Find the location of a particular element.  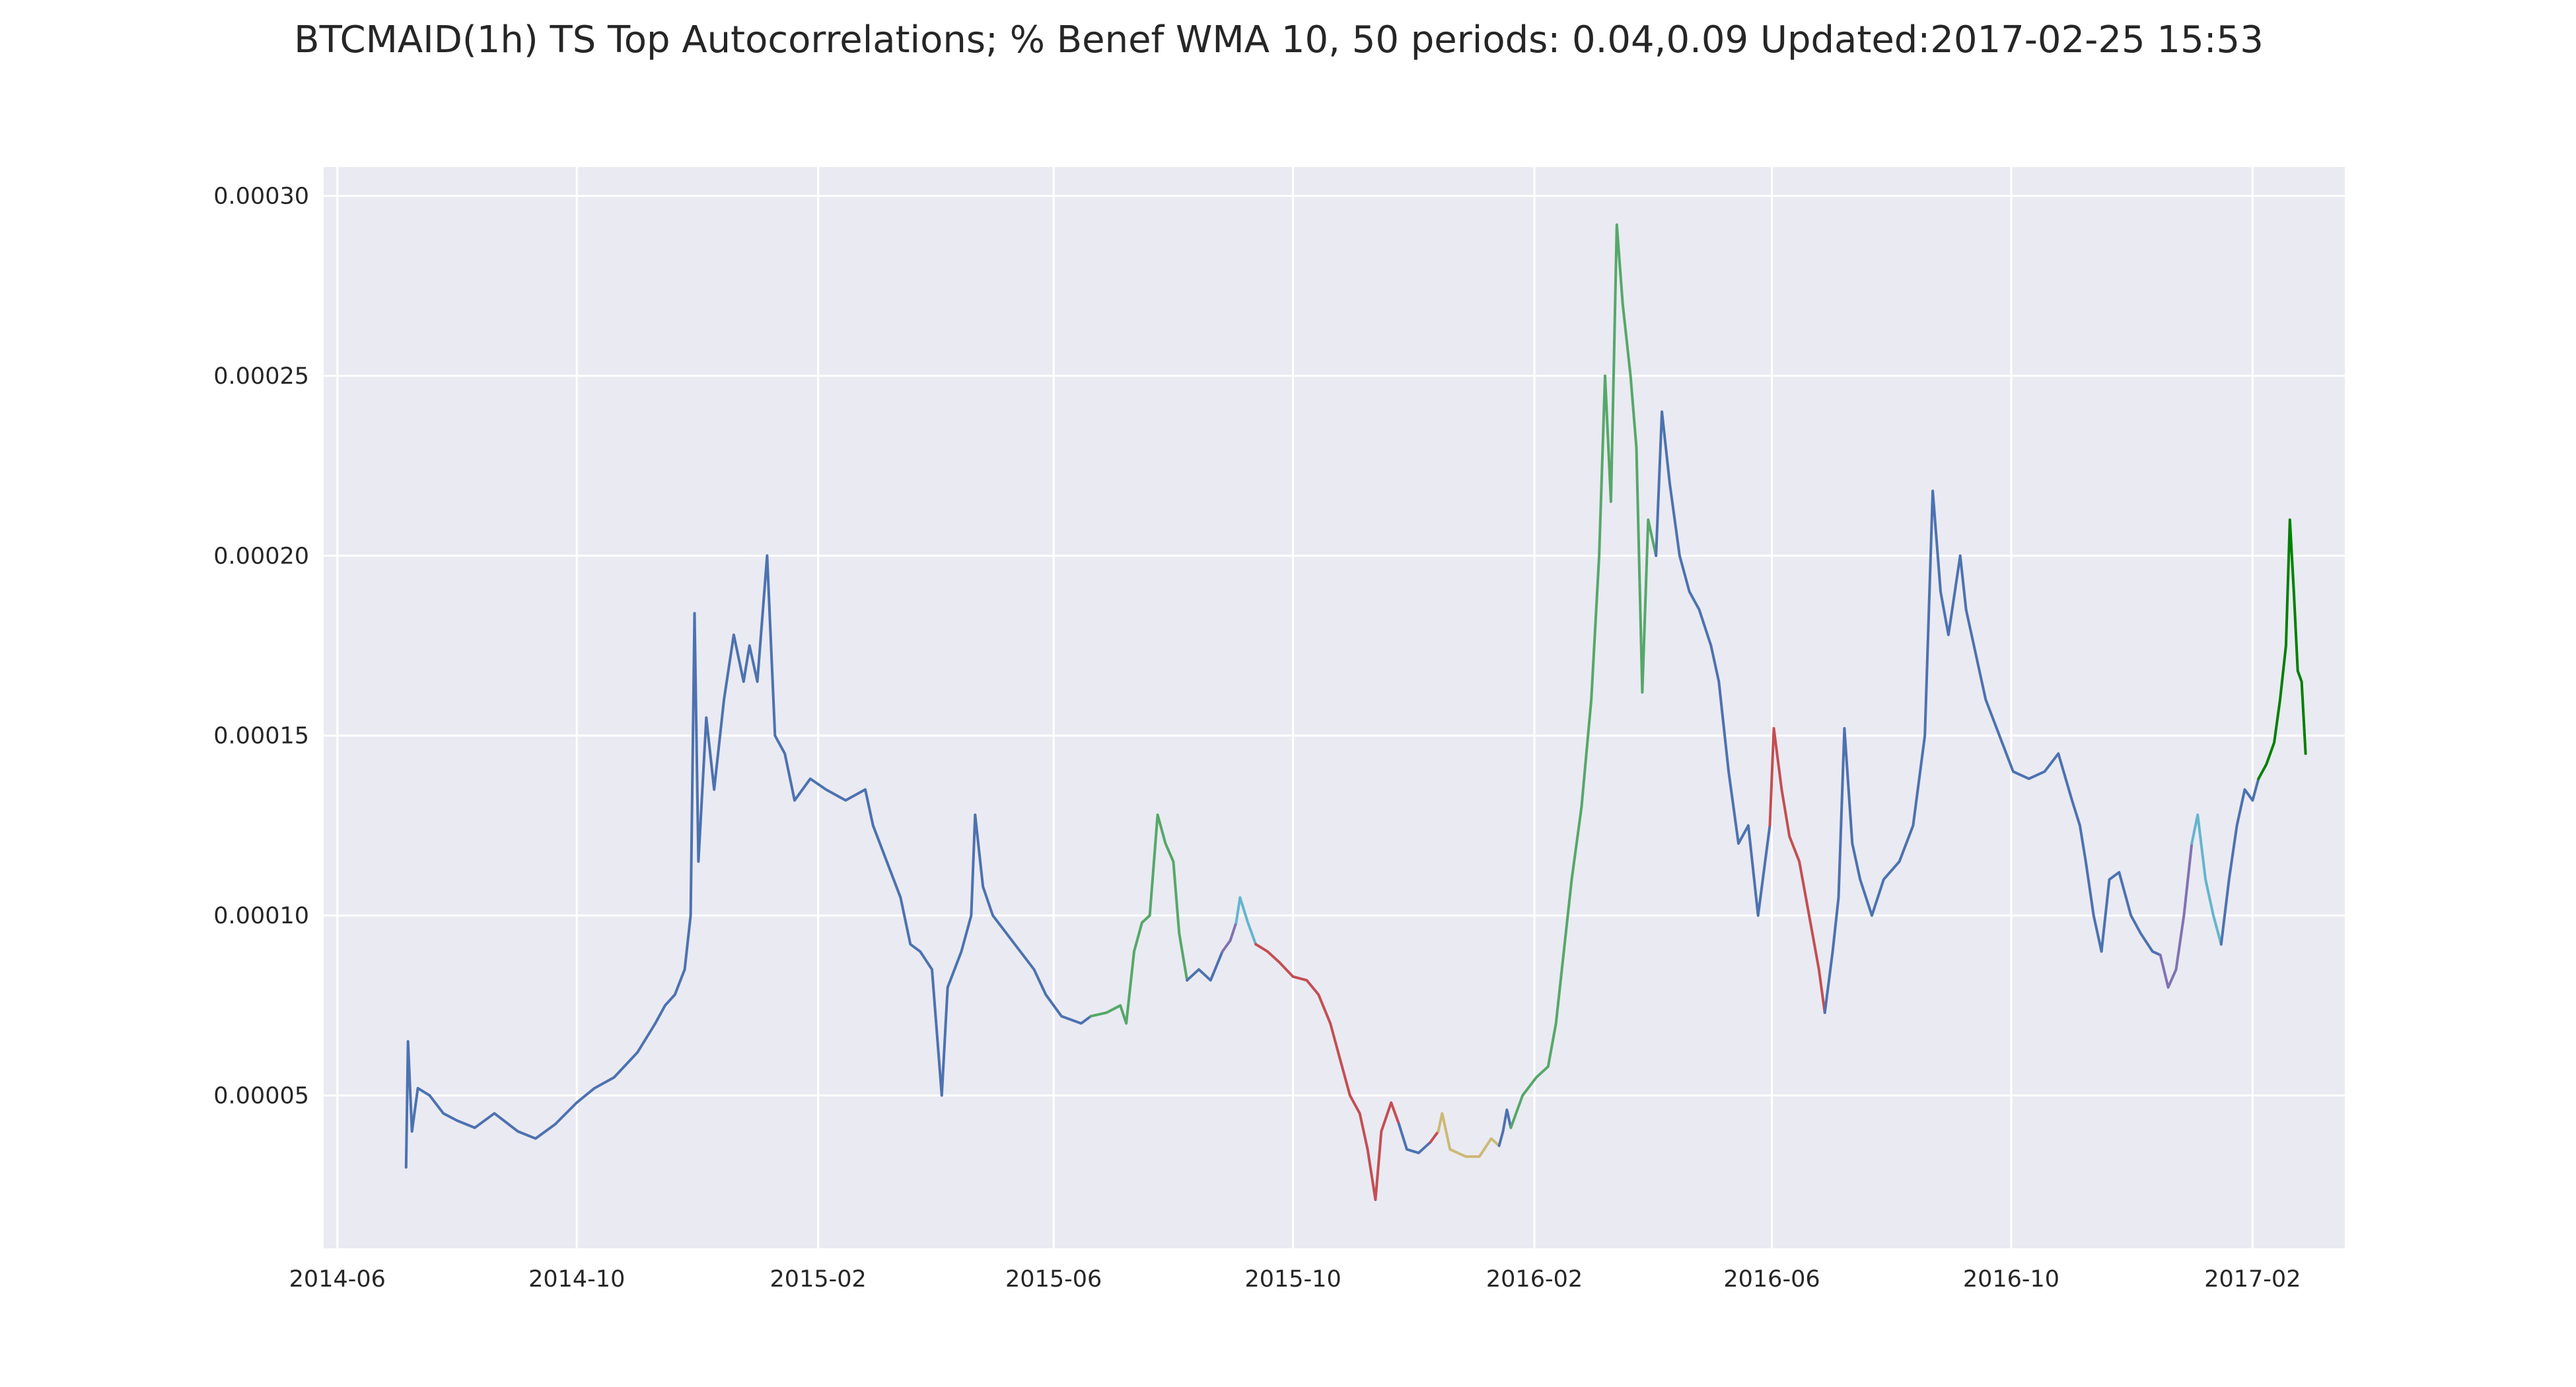

y-tick-label: 0.00010 is located at coordinates (261, 916).